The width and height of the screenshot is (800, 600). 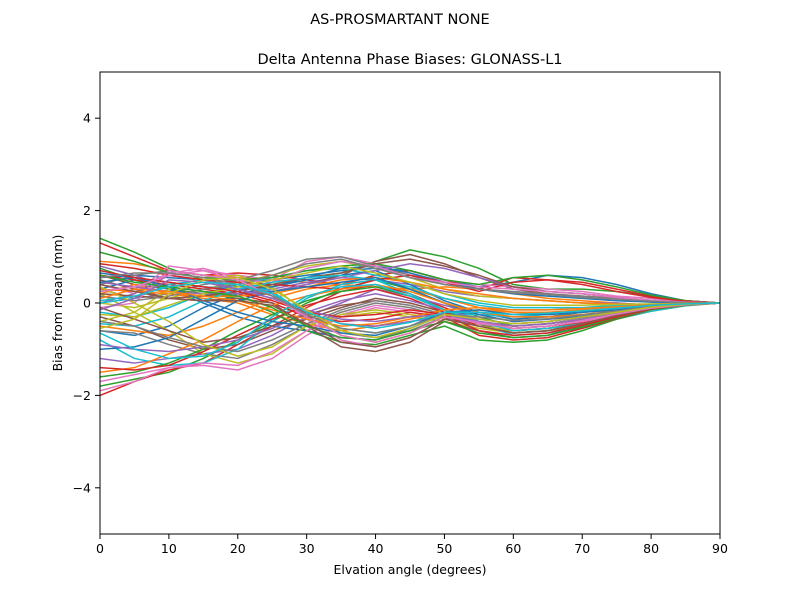 What do you see at coordinates (87, 210) in the screenshot?
I see `y-tick-label: 2` at bounding box center [87, 210].